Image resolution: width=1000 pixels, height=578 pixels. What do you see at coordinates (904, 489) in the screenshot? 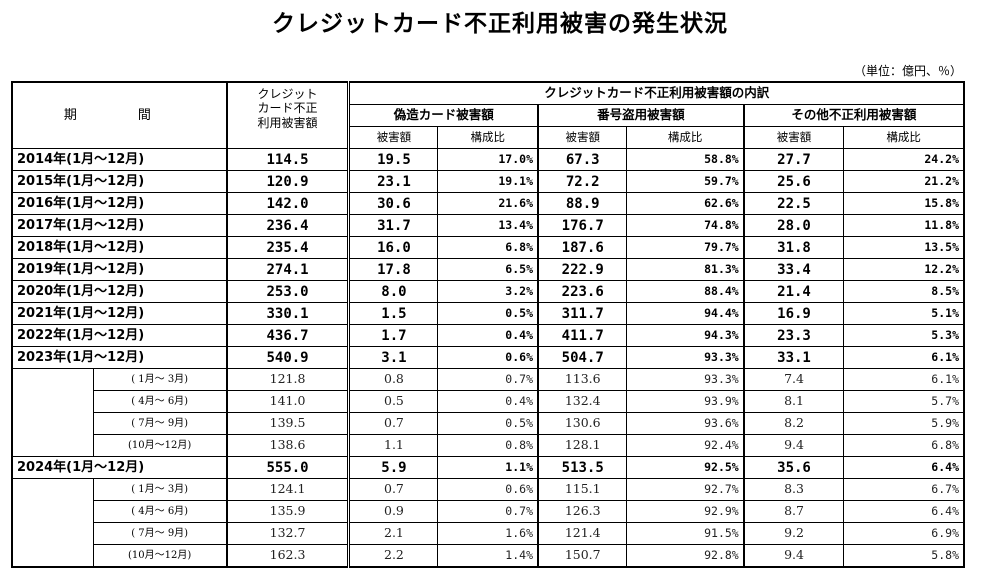
I see `other-ratio-cell: 6.7%` at bounding box center [904, 489].